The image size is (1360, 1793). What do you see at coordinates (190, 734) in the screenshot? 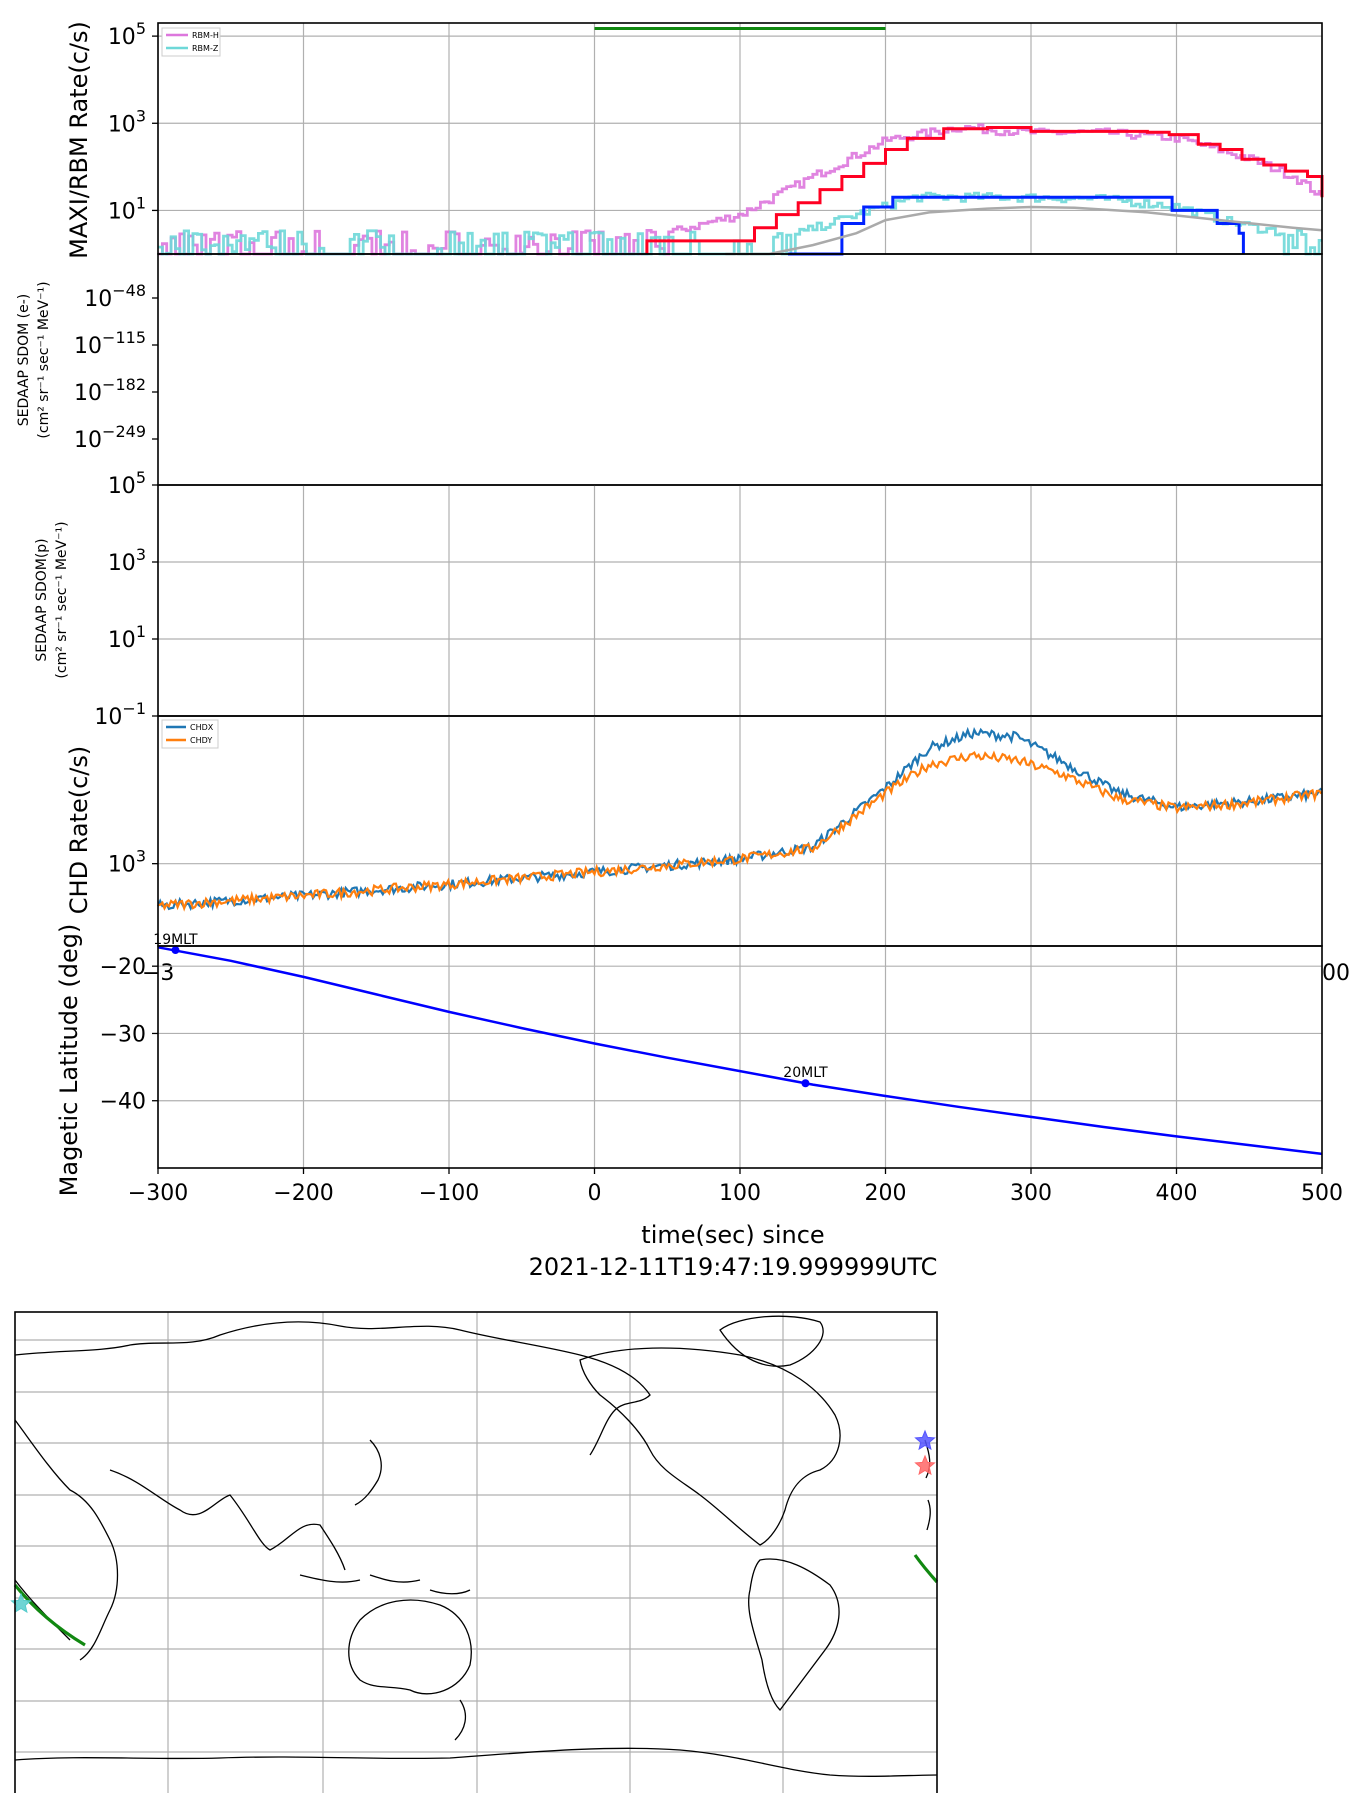
I see `legend-chd: CHDX CHDY` at bounding box center [190, 734].